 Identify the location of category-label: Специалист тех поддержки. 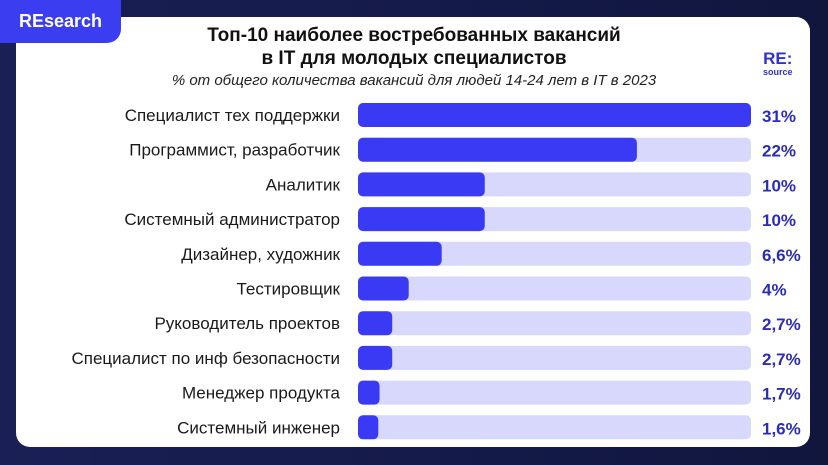
(232, 115).